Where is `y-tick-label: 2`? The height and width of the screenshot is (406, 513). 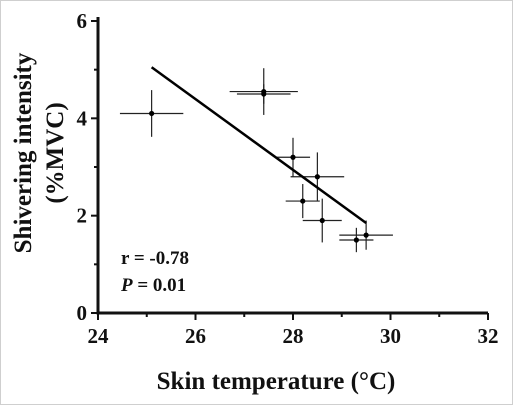 y-tick-label: 2 is located at coordinates (82, 216).